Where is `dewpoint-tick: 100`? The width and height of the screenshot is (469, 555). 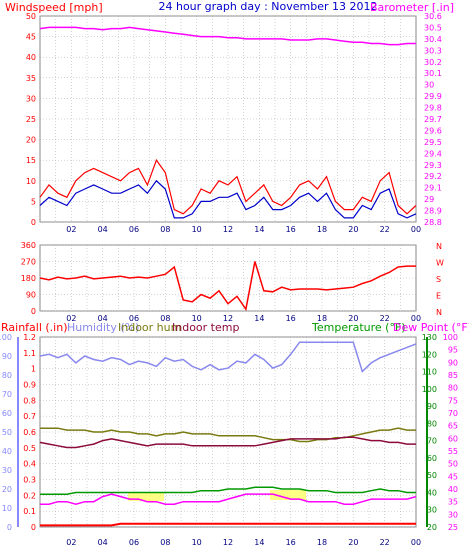 dewpoint-tick: 100 is located at coordinates (450, 337).